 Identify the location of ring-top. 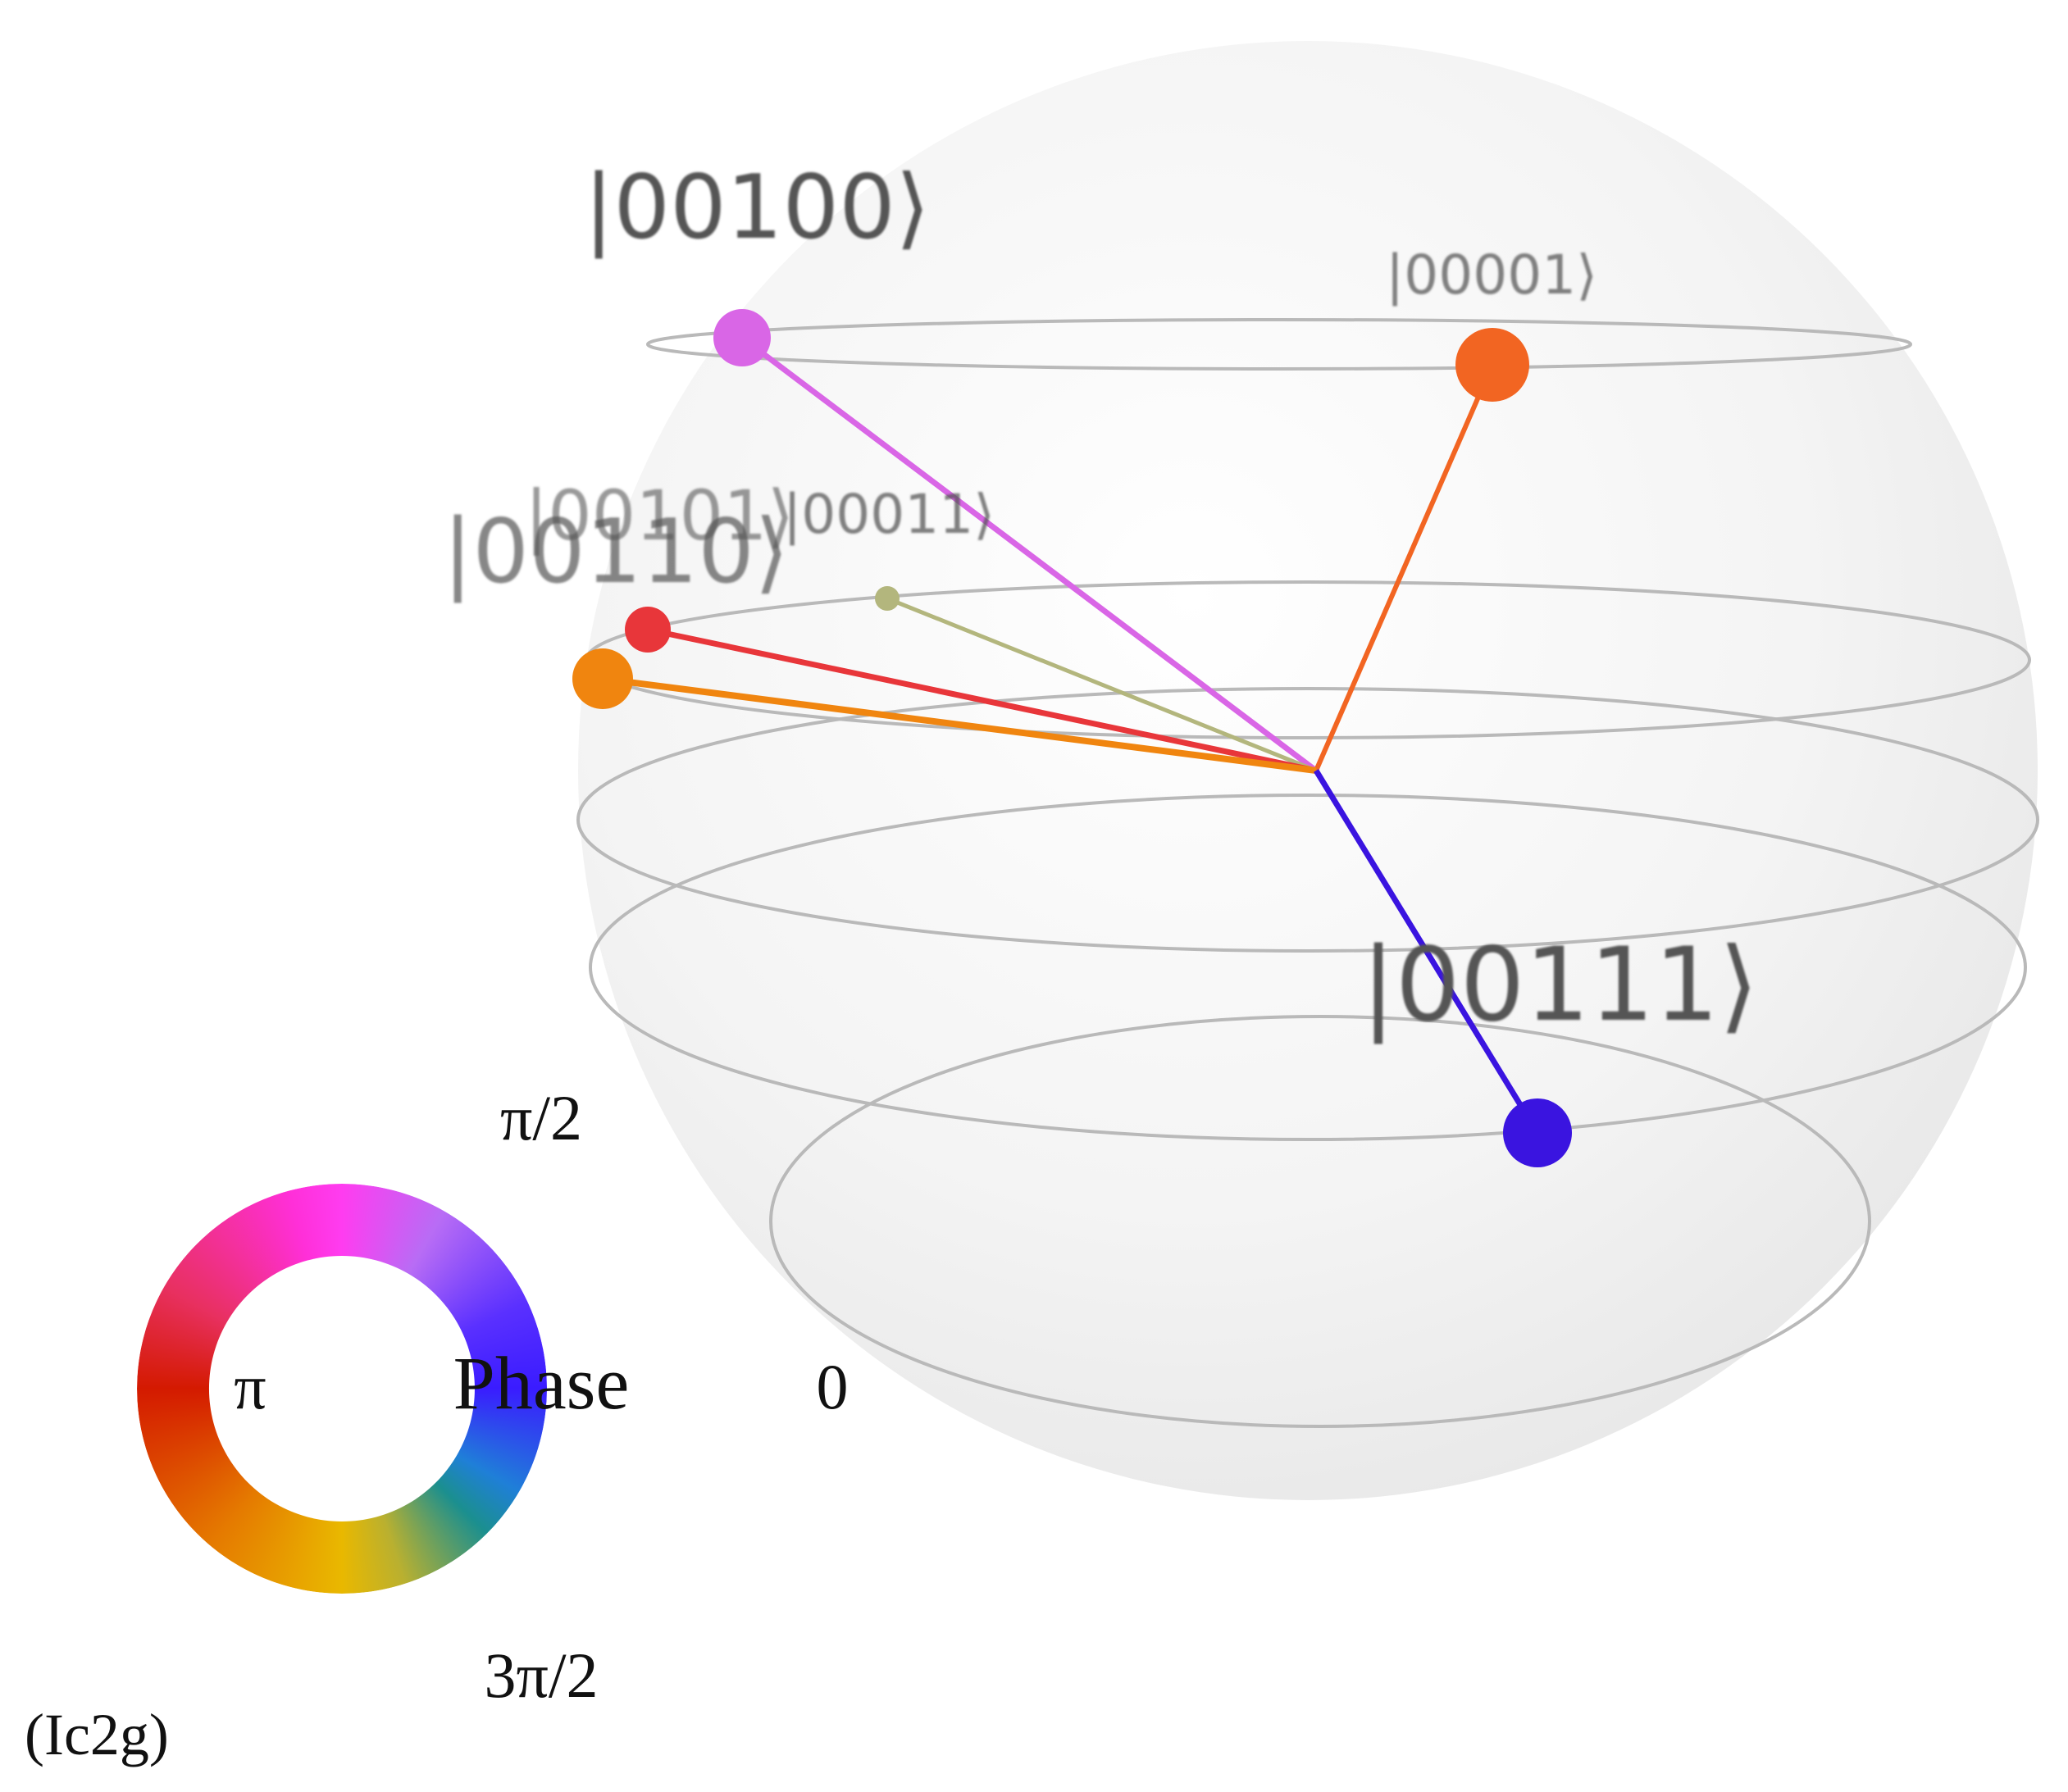
(1279, 344).